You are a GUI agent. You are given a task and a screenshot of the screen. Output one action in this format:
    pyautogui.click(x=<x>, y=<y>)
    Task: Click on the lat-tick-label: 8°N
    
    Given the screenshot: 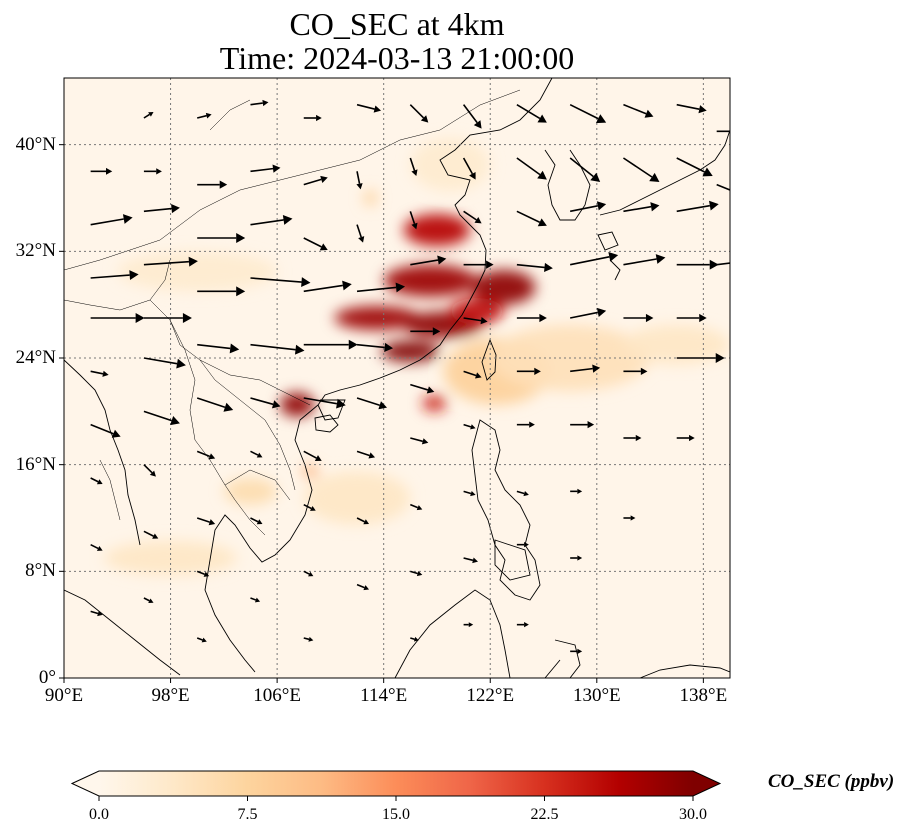 What is the action you would take?
    pyautogui.click(x=40, y=571)
    